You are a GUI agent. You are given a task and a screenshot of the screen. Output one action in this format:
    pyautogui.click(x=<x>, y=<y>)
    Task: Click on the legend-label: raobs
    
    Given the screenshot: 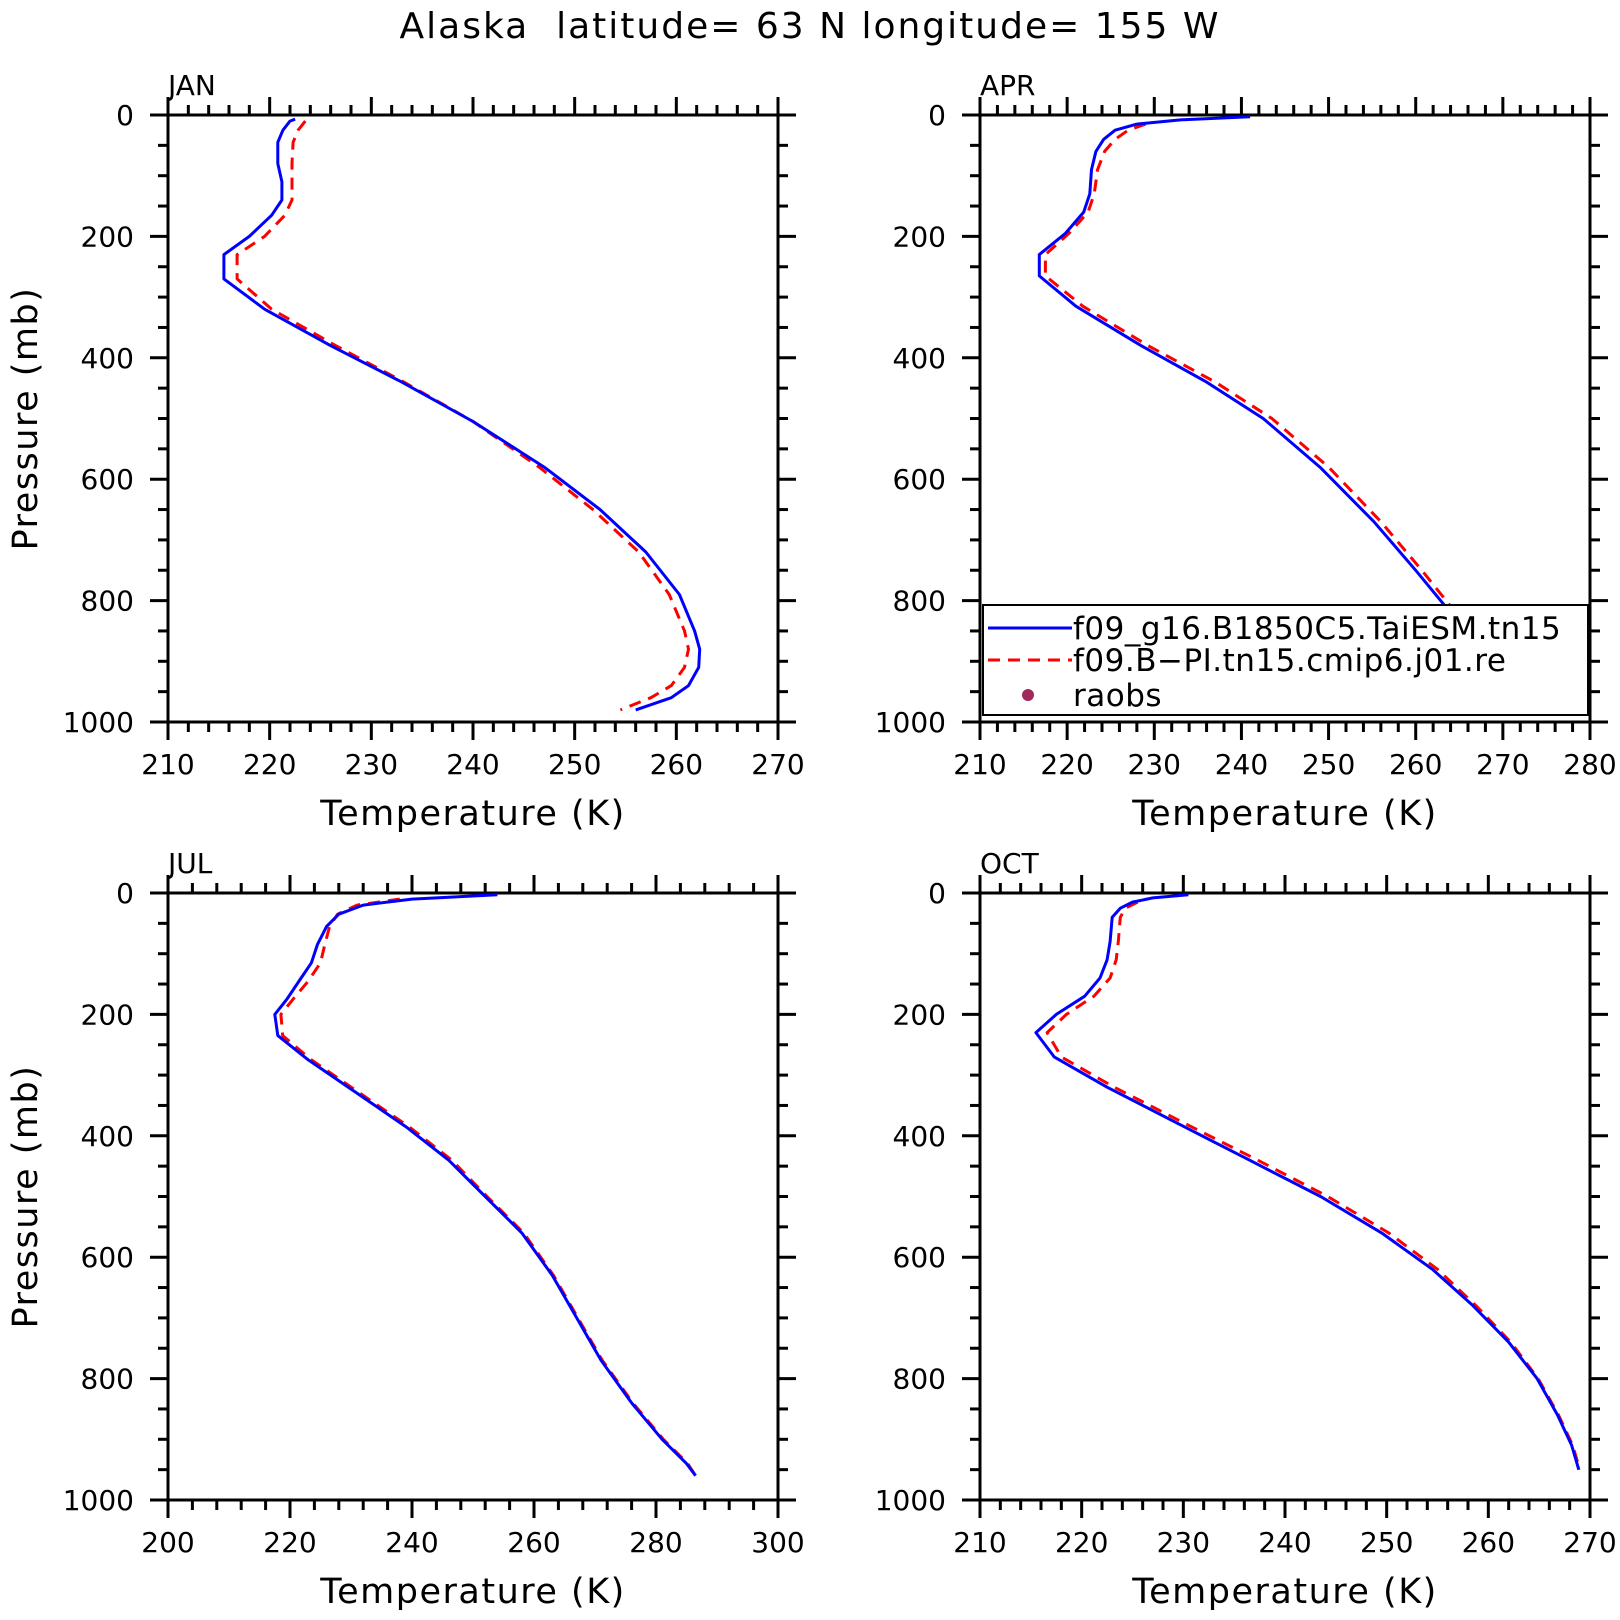 What is the action you would take?
    pyautogui.click(x=1117, y=696)
    